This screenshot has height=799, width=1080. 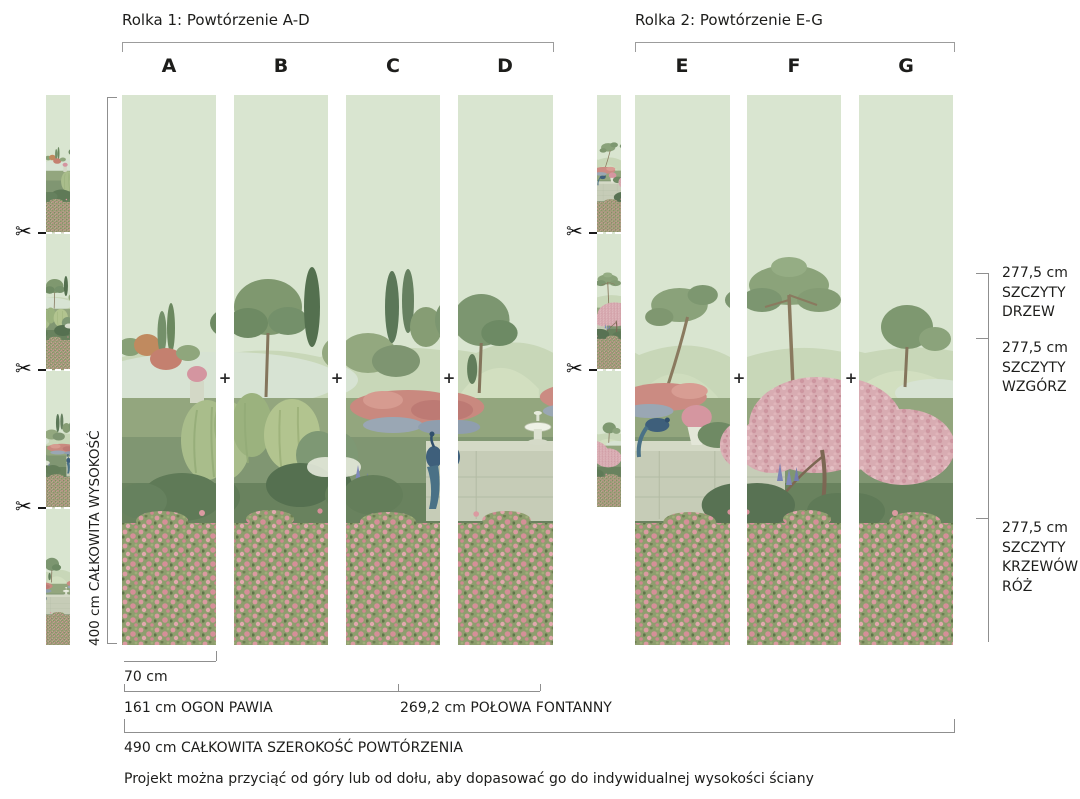 What do you see at coordinates (1034, 387) in the screenshot?
I see `measure-text: WZGÓRZ` at bounding box center [1034, 387].